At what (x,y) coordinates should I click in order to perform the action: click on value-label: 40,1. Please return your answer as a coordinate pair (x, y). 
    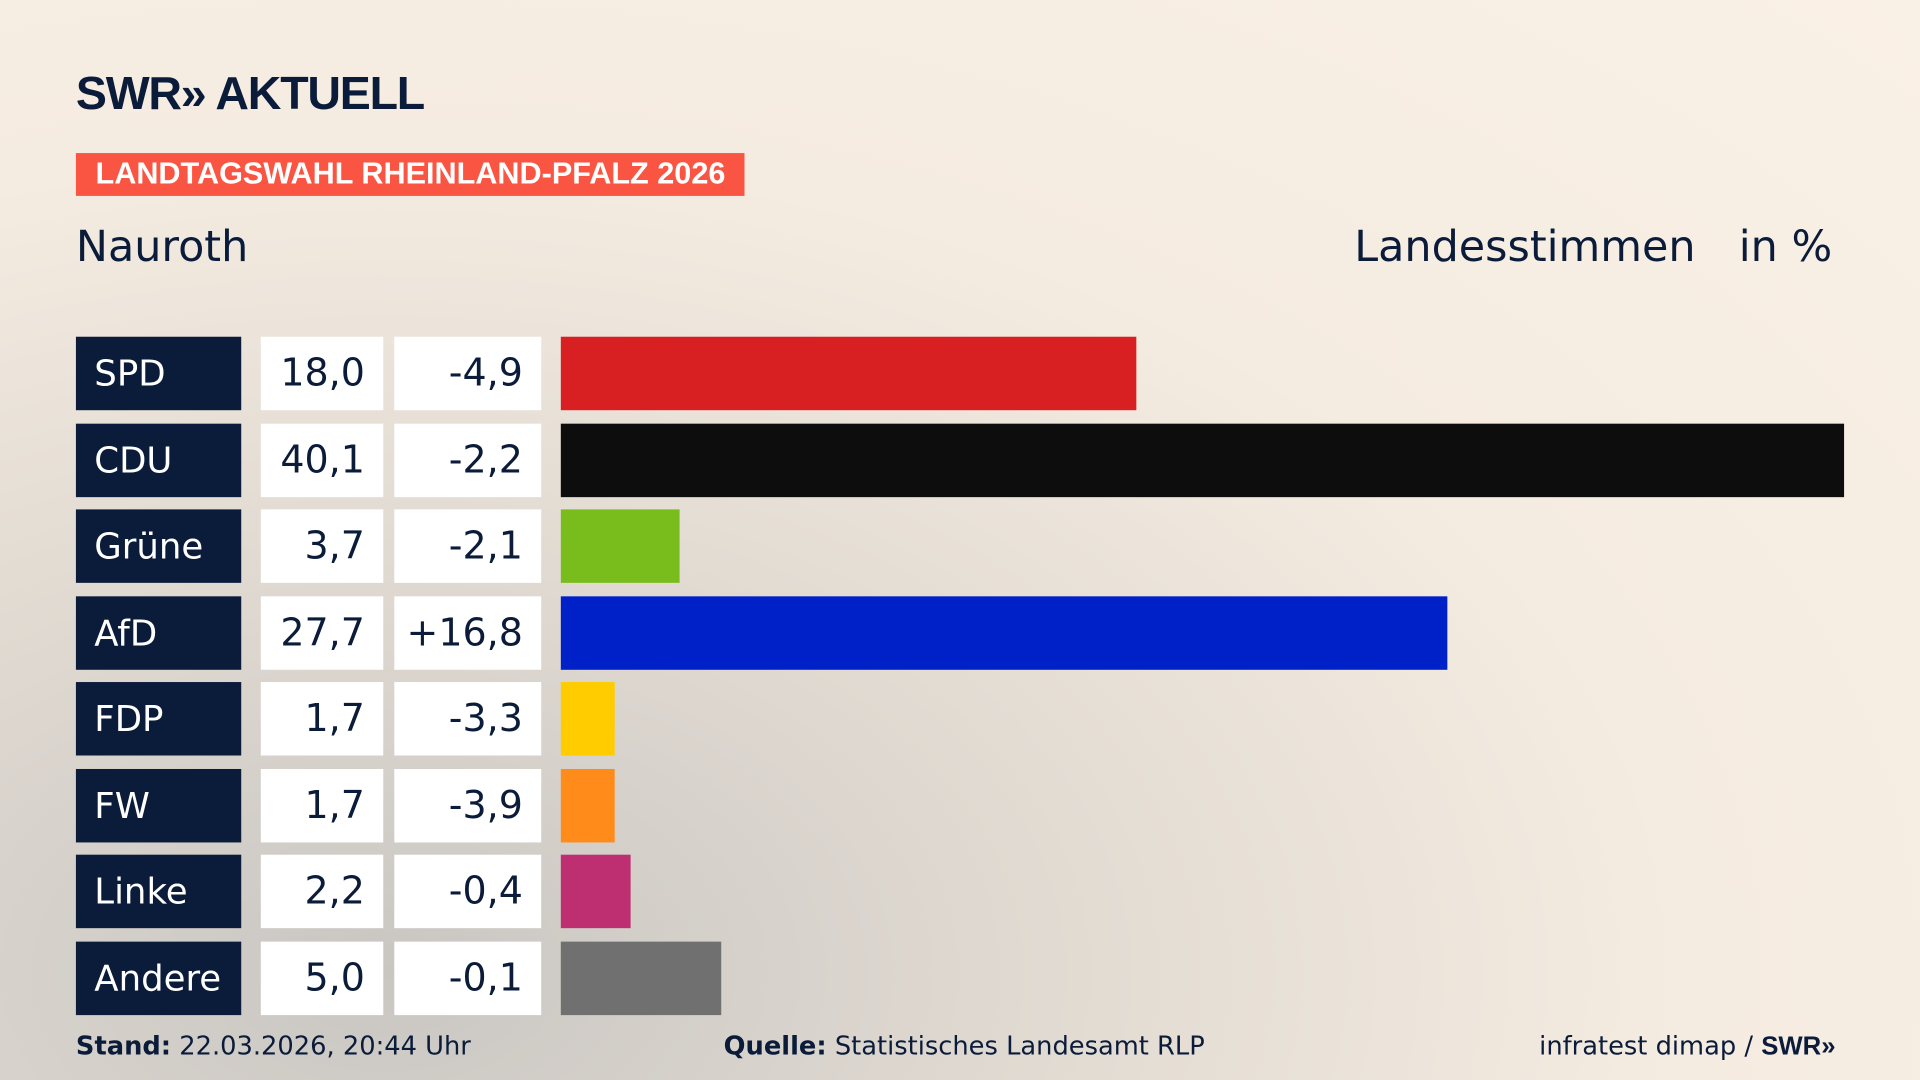
    Looking at the image, I should click on (322, 460).